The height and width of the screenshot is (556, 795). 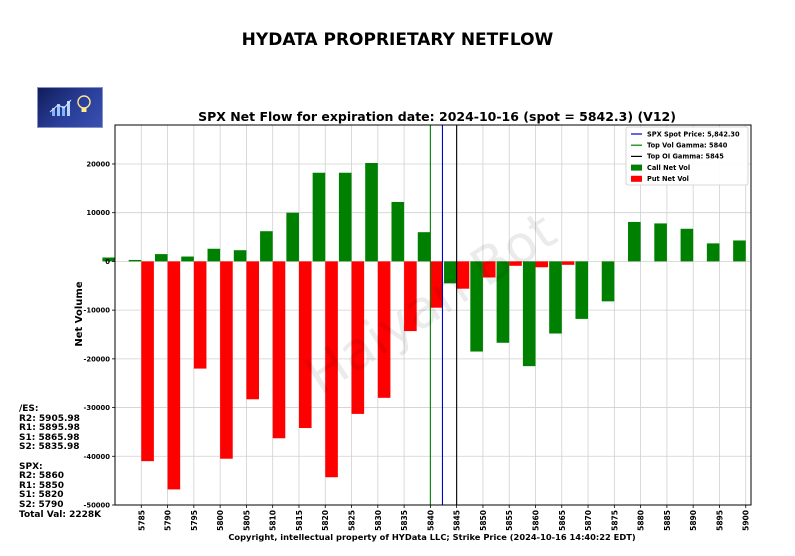 What do you see at coordinates (97, 457) in the screenshot?
I see `y-tick-label: -40000` at bounding box center [97, 457].